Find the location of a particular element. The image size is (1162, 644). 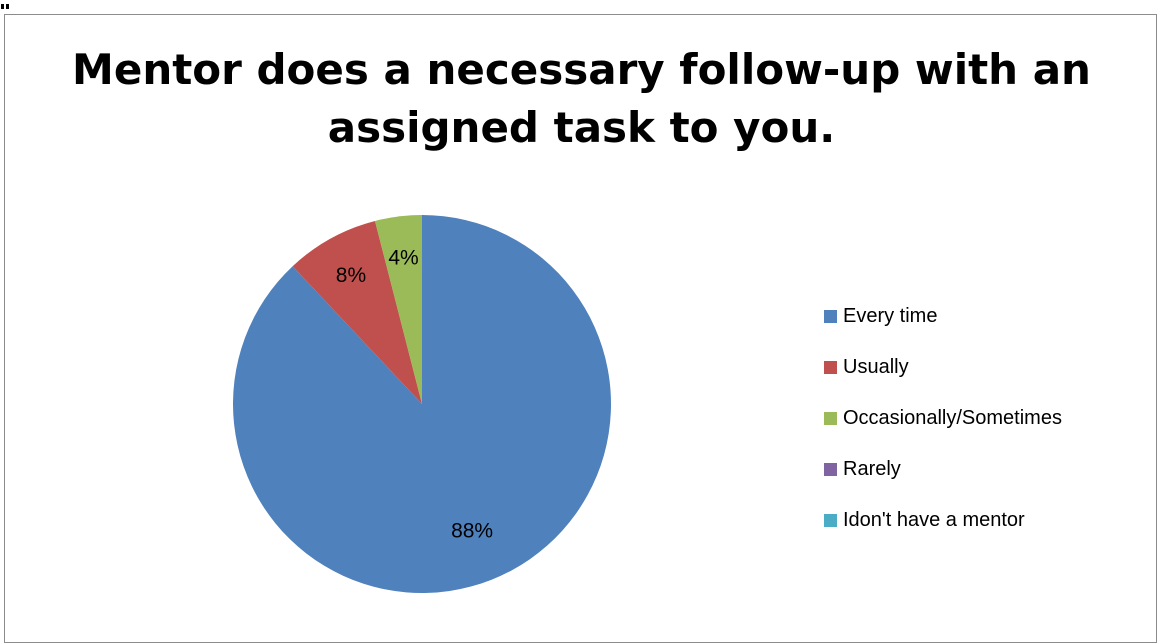

data-label-occasionally-sometimes: 4% is located at coordinates (403, 258).